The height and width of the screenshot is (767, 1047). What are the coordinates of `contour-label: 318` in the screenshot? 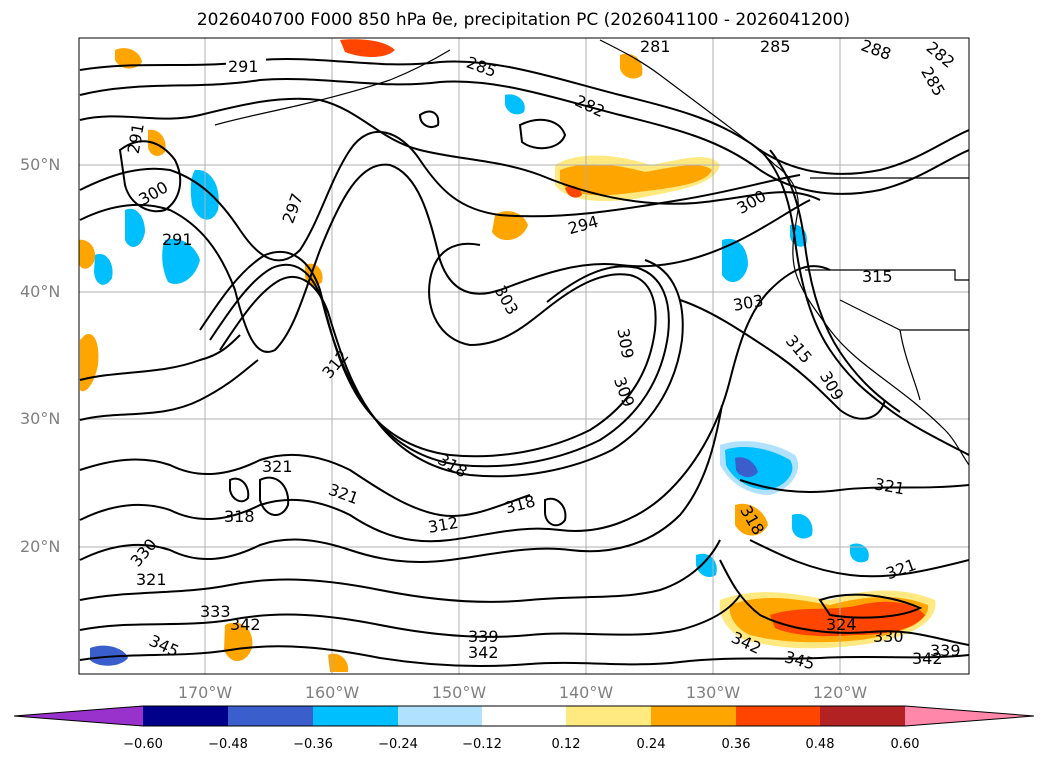 It's located at (239, 516).